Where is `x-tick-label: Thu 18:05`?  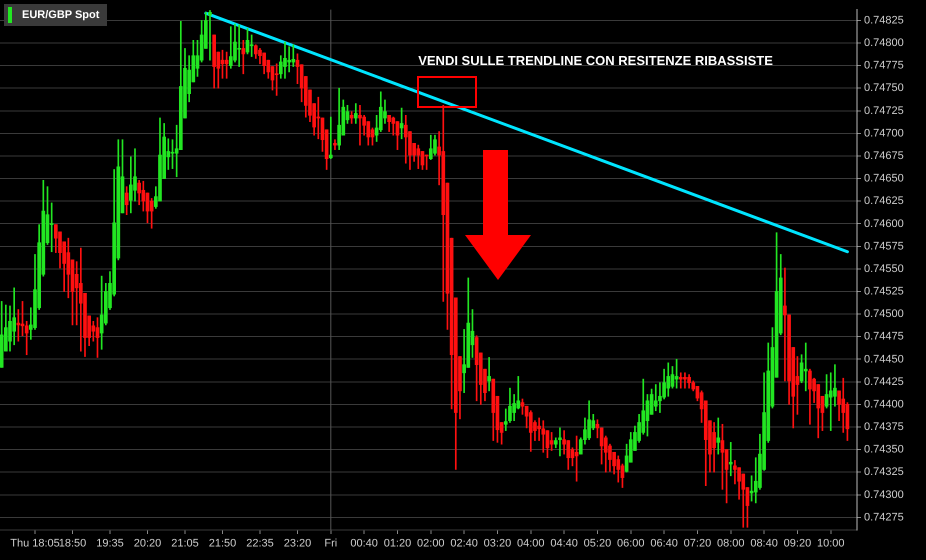 x-tick-label: Thu 18:05 is located at coordinates (35, 544).